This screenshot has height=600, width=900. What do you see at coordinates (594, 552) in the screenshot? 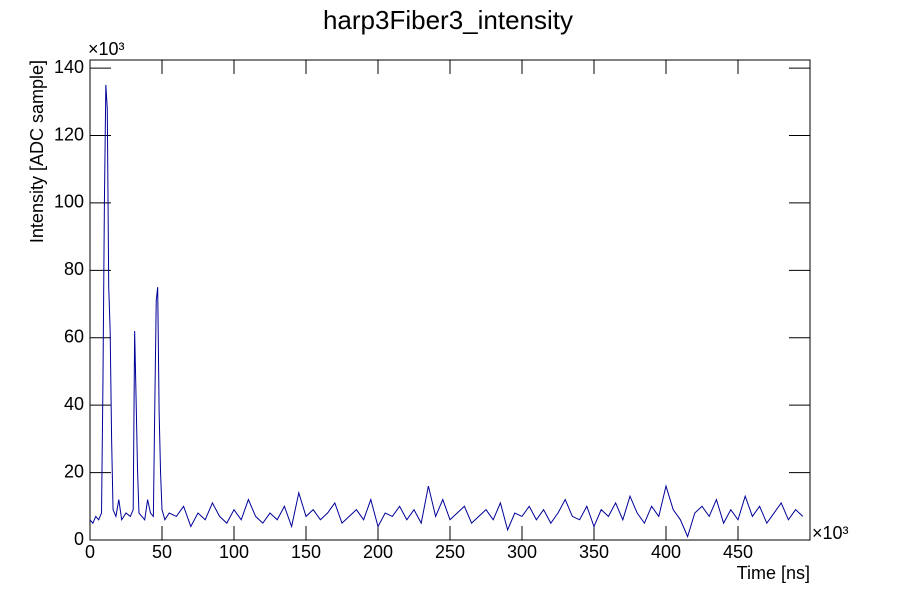
I see `x-tick-label: 350` at bounding box center [594, 552].